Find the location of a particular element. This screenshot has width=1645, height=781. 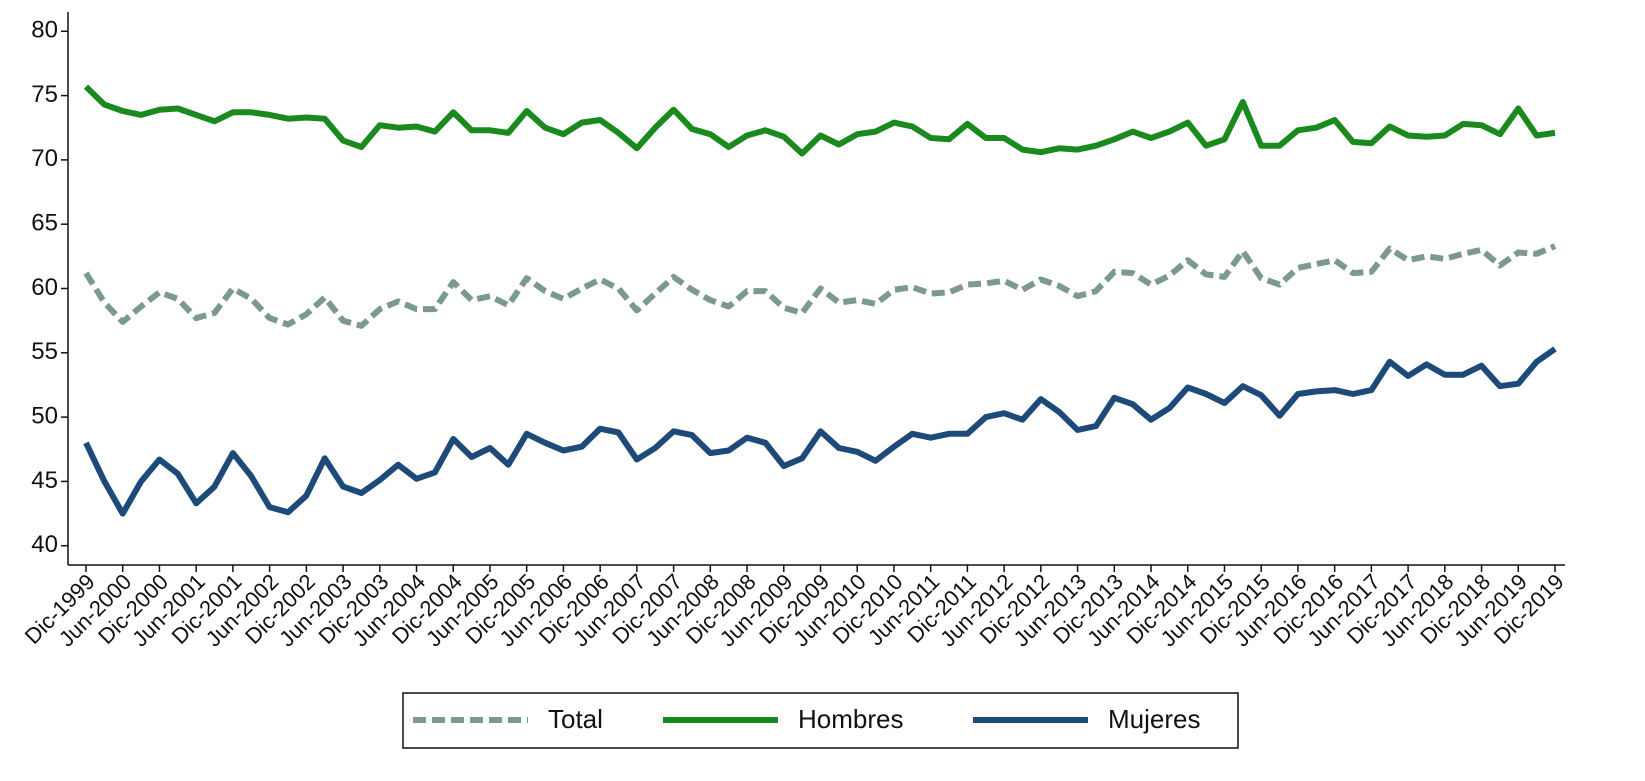

y-tick-label: 50 is located at coordinates (44, 415).